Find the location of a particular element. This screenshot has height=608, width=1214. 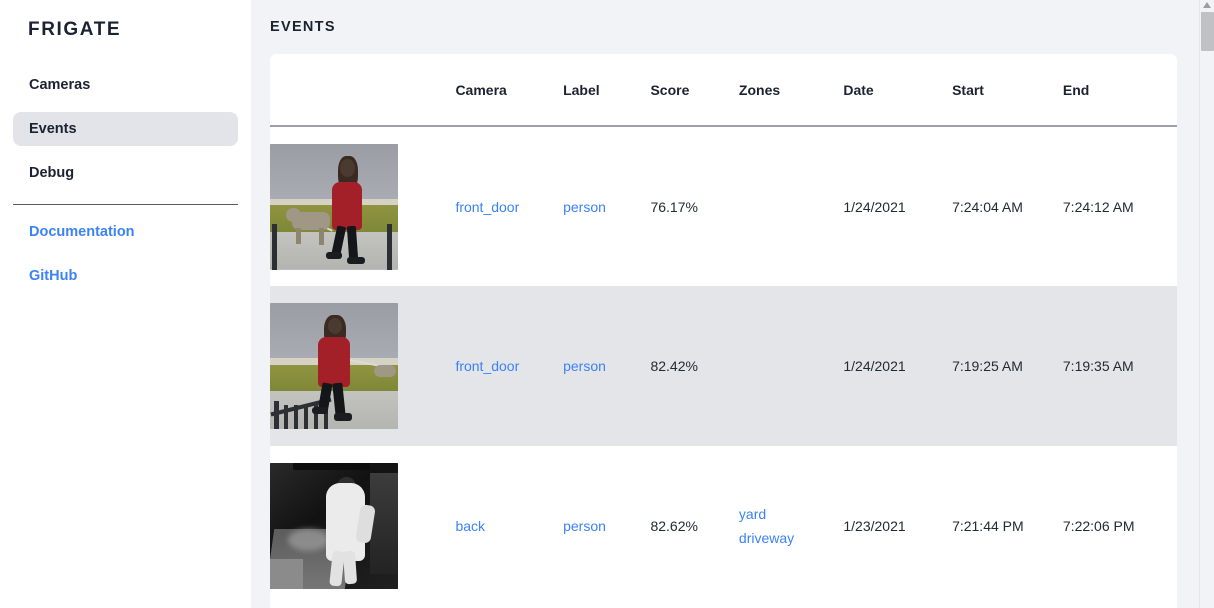

sidebar-item-cameras: Cameras is located at coordinates (60, 85).